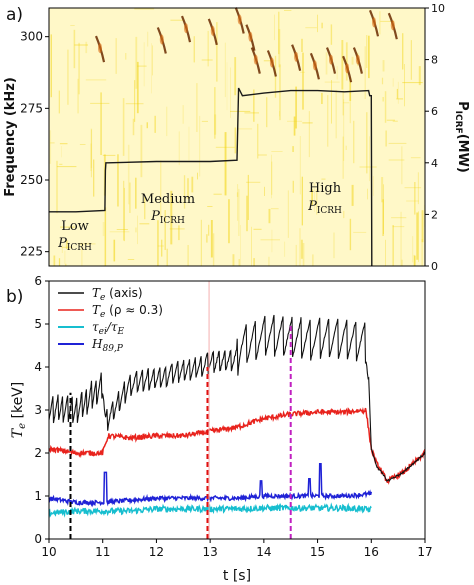 The width and height of the screenshot is (474, 585). I want to click on mode-burst-glow, so click(331, 59).